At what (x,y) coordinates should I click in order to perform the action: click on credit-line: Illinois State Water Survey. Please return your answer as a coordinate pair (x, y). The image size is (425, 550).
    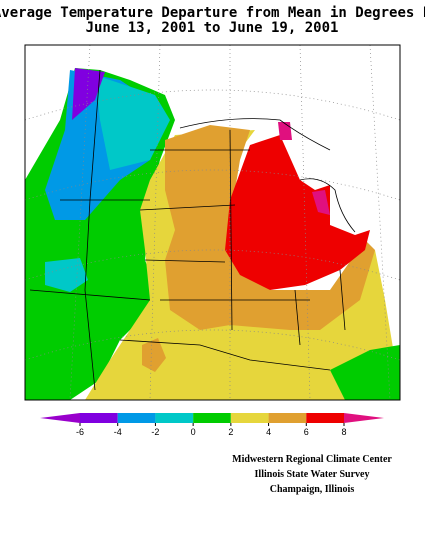
    Looking at the image, I should click on (312, 474).